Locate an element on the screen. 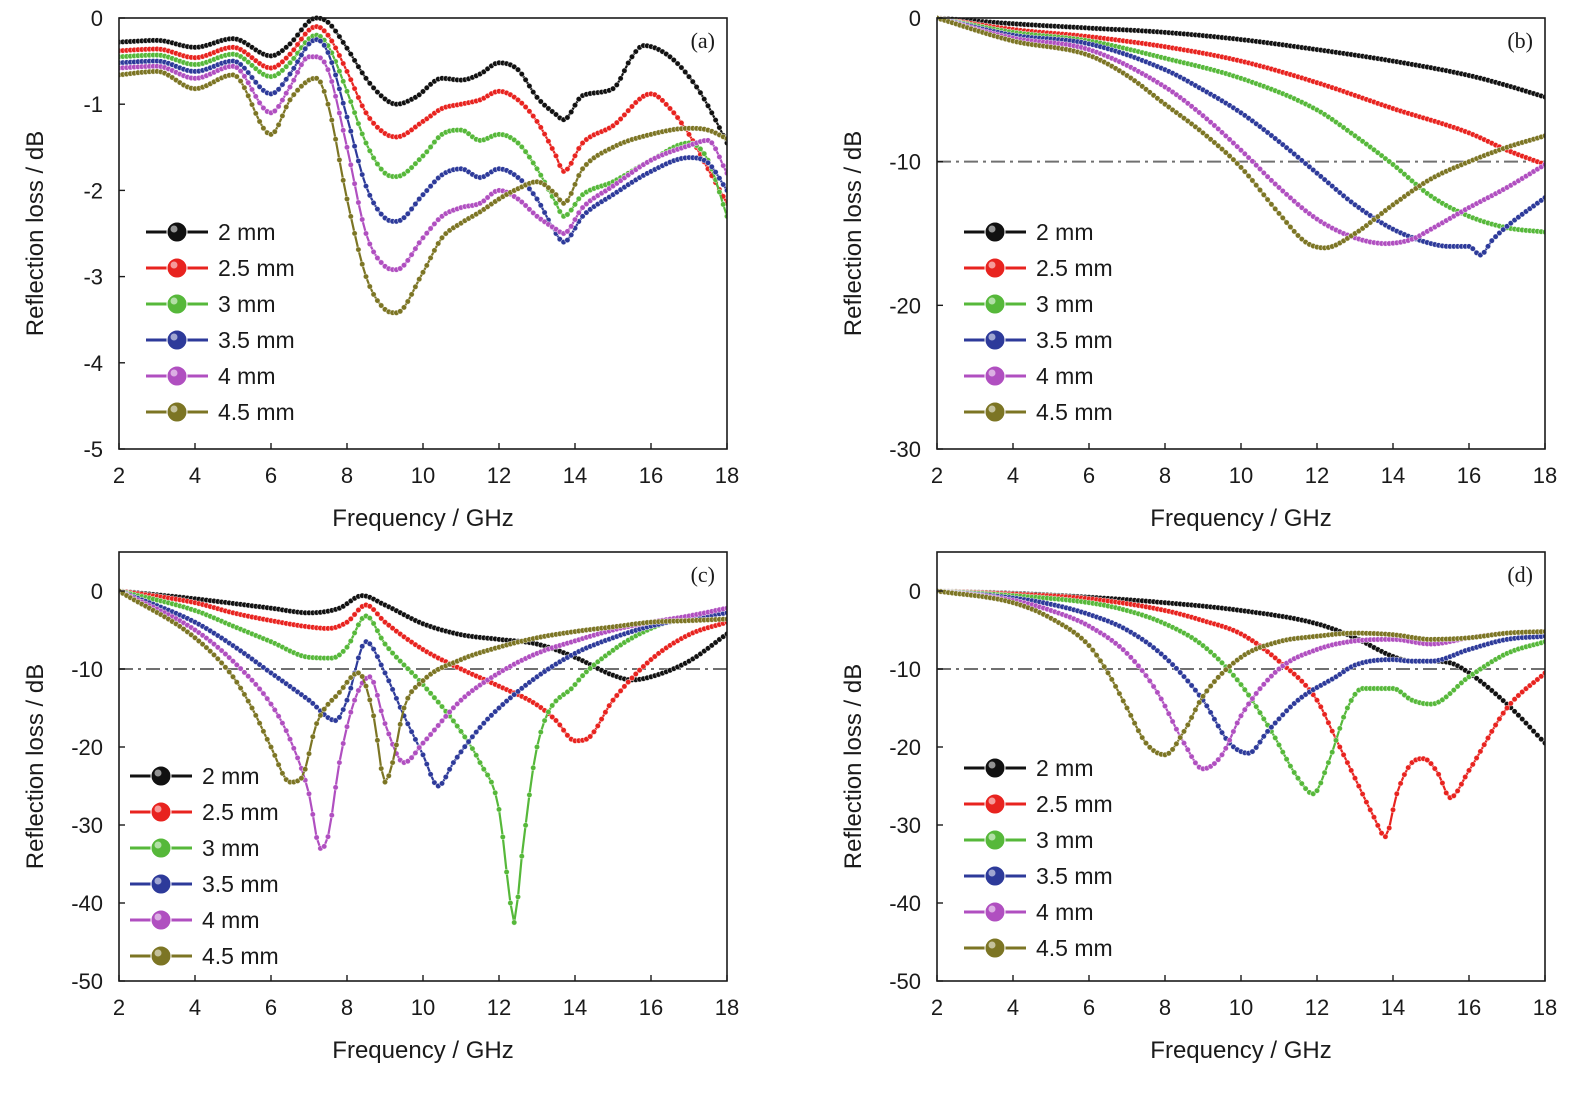 The width and height of the screenshot is (1594, 1093). x-tick-label: 10 is located at coordinates (423, 475).